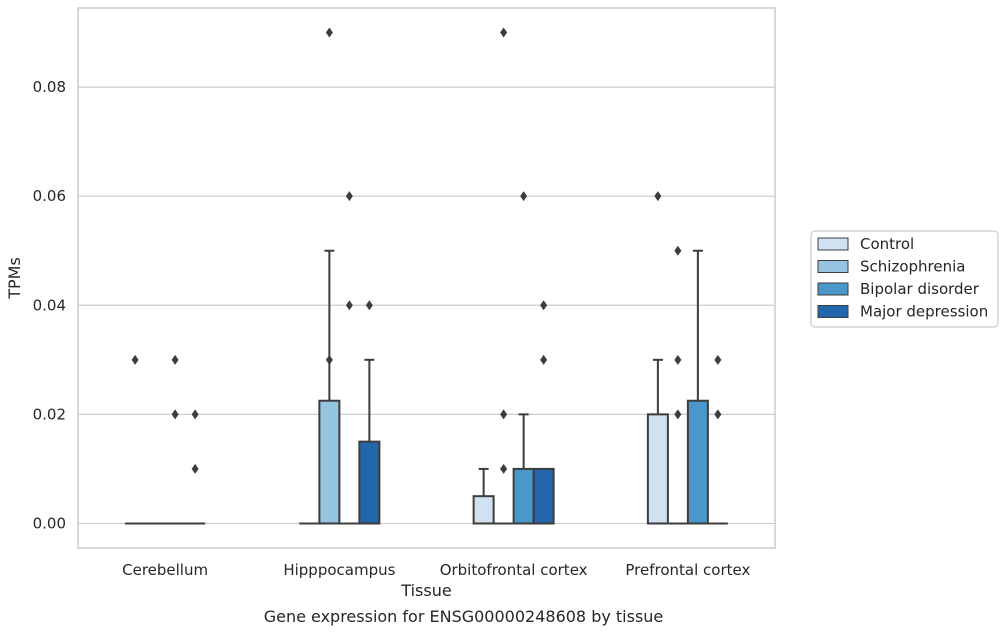  What do you see at coordinates (49, 87) in the screenshot?
I see `y-tick-label: 0.08` at bounding box center [49, 87].